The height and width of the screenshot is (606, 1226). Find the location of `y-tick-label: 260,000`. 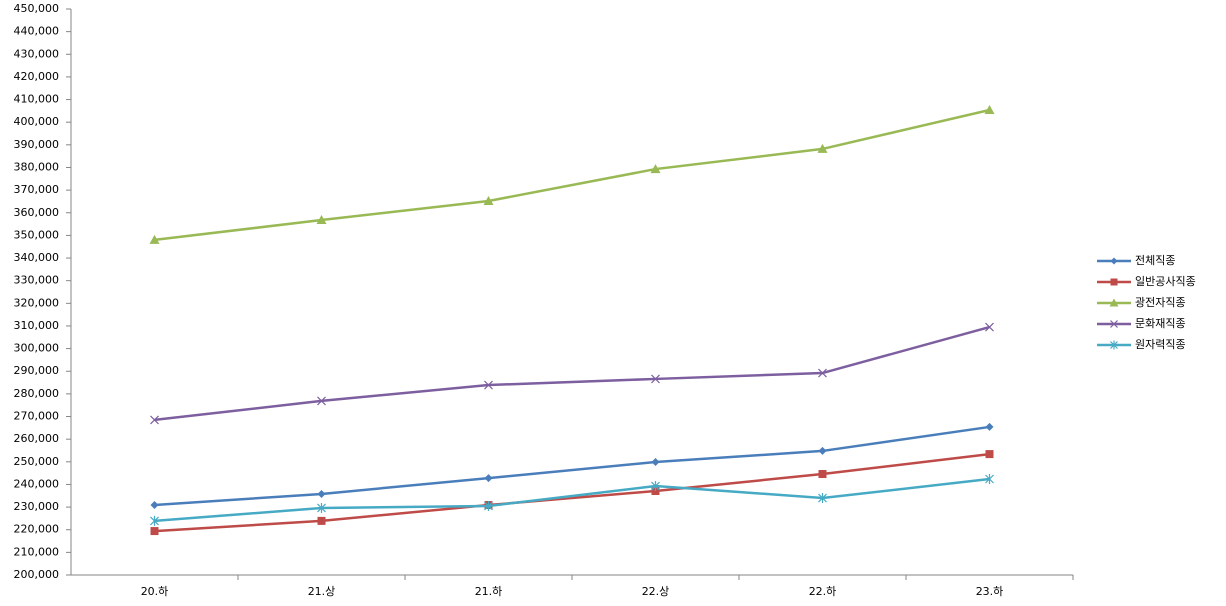

y-tick-label: 260,000 is located at coordinates (37, 438).